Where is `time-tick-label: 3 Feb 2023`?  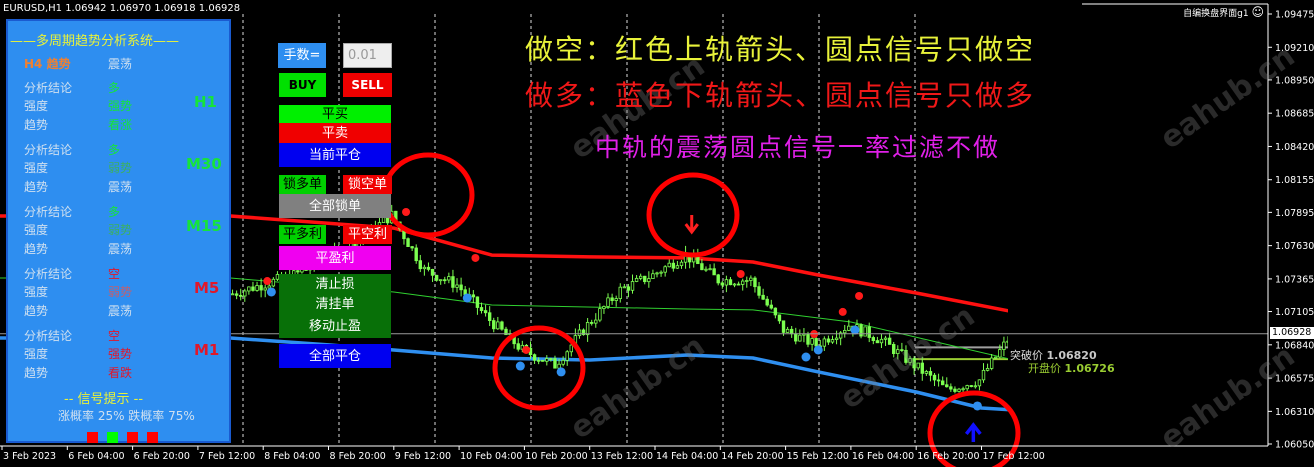
time-tick-label: 3 Feb 2023 is located at coordinates (29, 456).